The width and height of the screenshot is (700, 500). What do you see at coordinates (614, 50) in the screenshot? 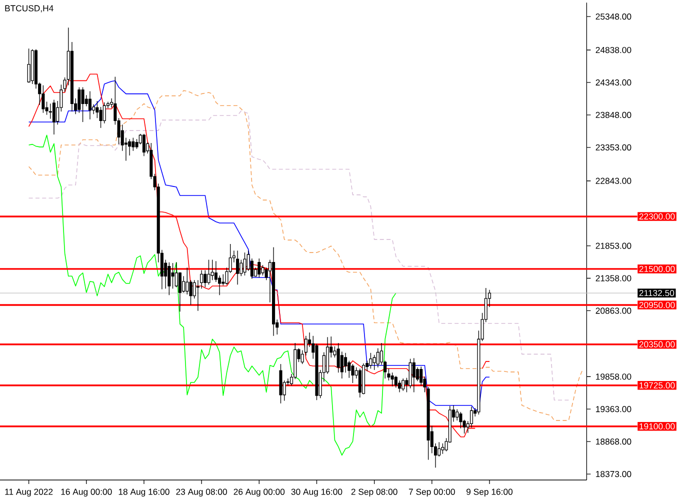
I see `y-tick-label: 24838.00` at bounding box center [614, 50].